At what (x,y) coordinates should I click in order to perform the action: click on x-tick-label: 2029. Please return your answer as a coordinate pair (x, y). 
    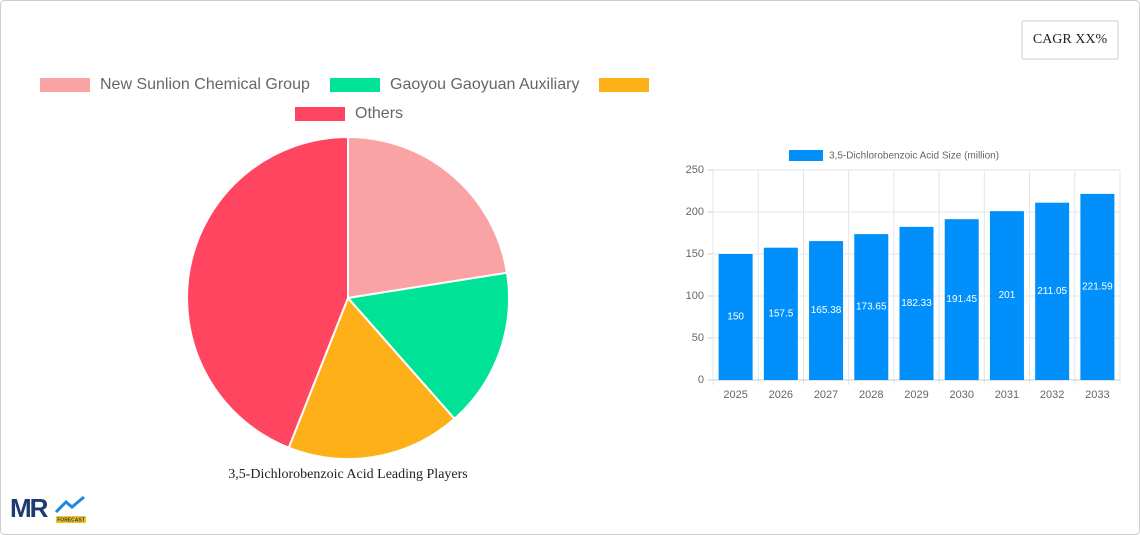
    Looking at the image, I should click on (916, 395).